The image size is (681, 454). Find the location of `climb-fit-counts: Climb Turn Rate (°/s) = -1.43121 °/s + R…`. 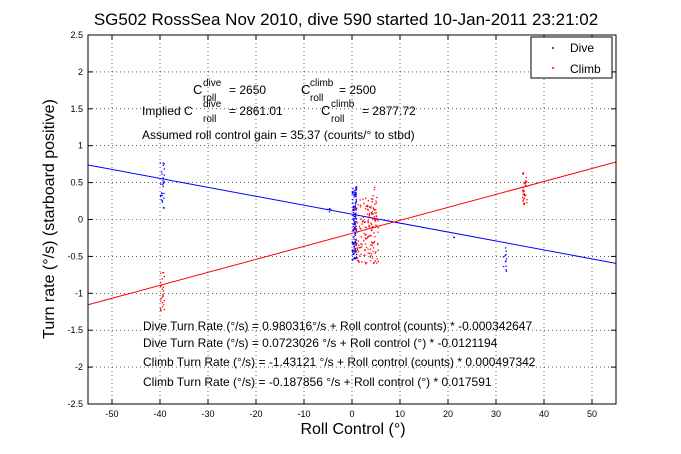

climb-fit-counts: Climb Turn Rate (°/s) = -1.43121 °/s + R… is located at coordinates (339, 362).